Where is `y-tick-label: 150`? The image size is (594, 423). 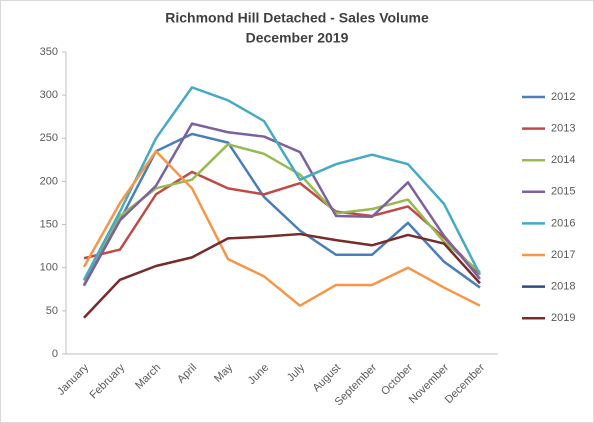 y-tick-label: 150 is located at coordinates (49, 224).